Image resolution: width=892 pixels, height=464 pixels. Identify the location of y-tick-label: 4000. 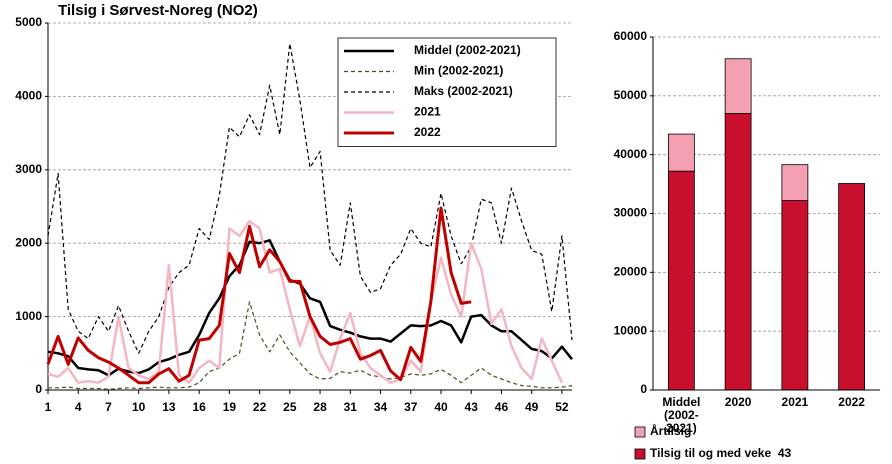
(28, 96).